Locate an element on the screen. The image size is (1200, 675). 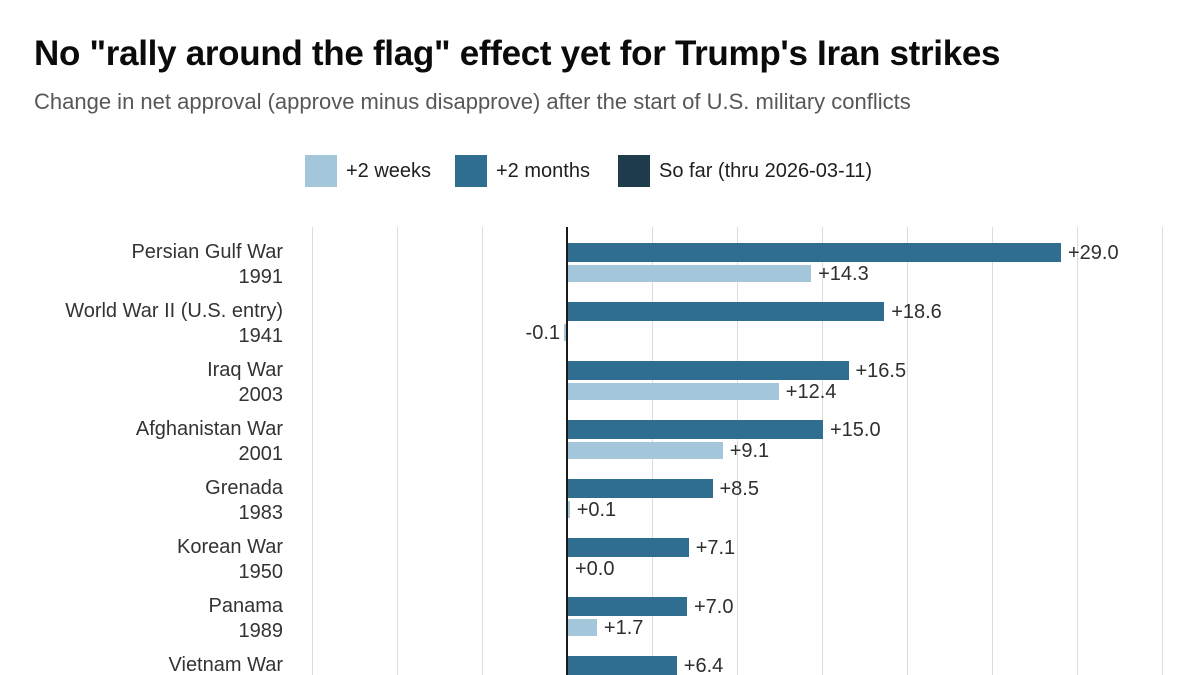
value-label-plus-2-weeks: +0.0 is located at coordinates (595, 568).